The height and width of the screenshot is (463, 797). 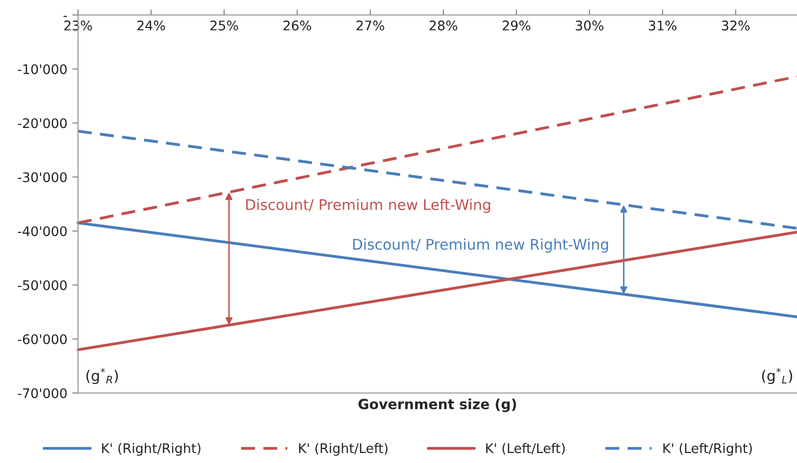 What do you see at coordinates (42, 69) in the screenshot?
I see `y-tick-label: -10'000` at bounding box center [42, 69].